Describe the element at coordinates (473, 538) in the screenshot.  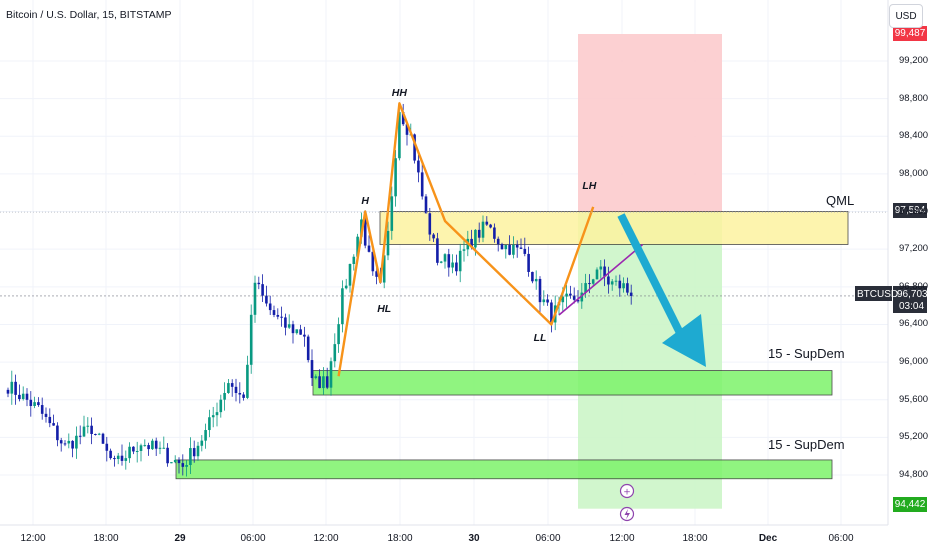
I see `x-tick-label: 30` at that location.